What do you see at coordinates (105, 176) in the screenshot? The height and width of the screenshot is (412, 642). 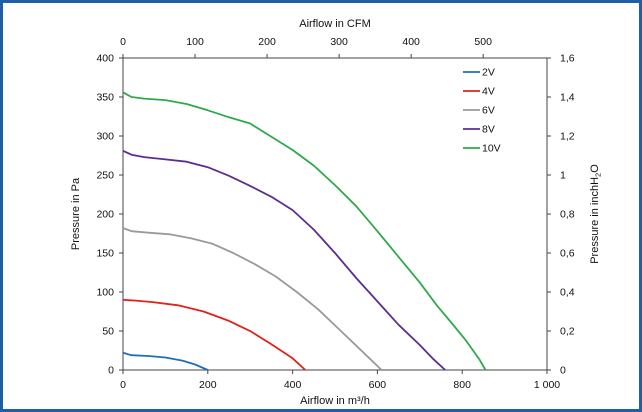 I see `y-tick-label: 250` at bounding box center [105, 176].